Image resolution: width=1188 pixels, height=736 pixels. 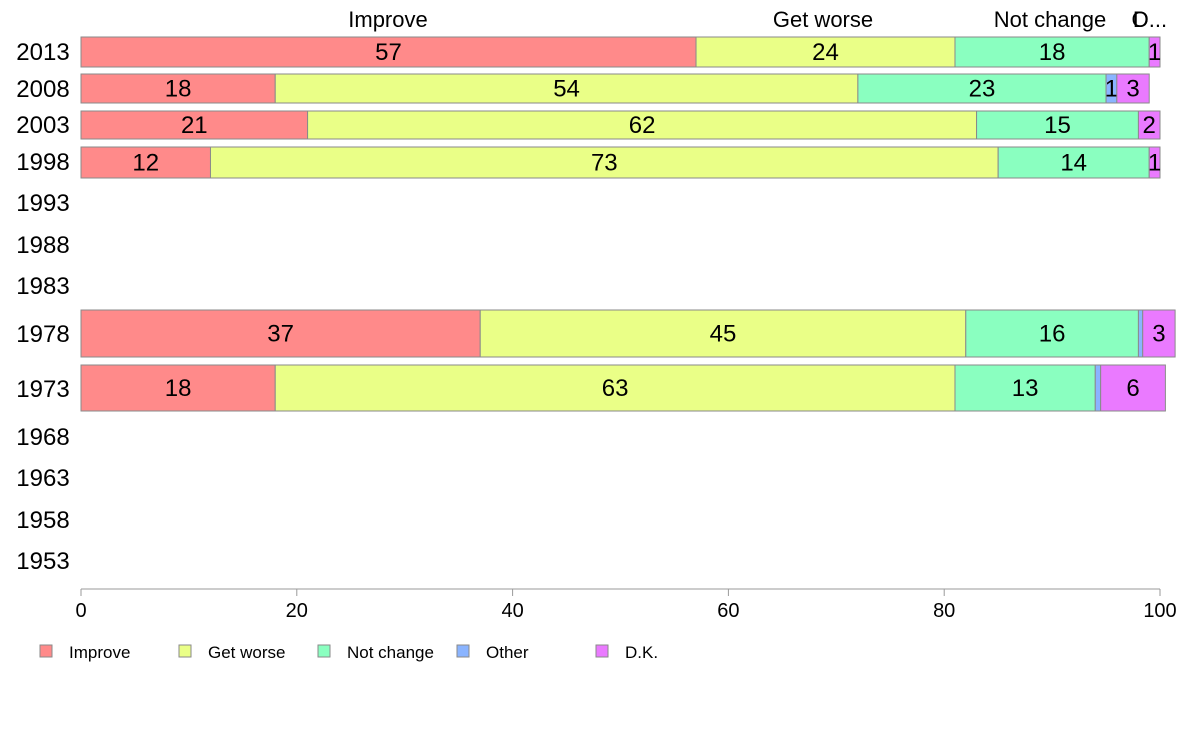 What do you see at coordinates (944, 611) in the screenshot?
I see `x-tick-label: 80` at bounding box center [944, 611].